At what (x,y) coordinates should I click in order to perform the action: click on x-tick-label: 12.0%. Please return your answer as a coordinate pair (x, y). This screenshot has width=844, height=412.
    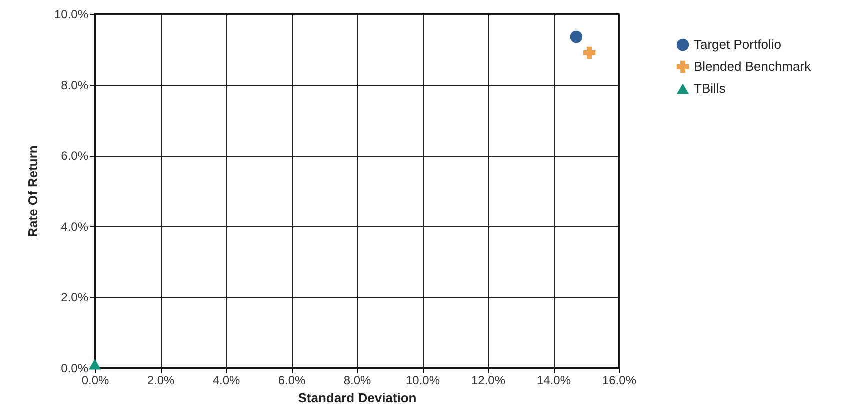
    Looking at the image, I should click on (488, 381).